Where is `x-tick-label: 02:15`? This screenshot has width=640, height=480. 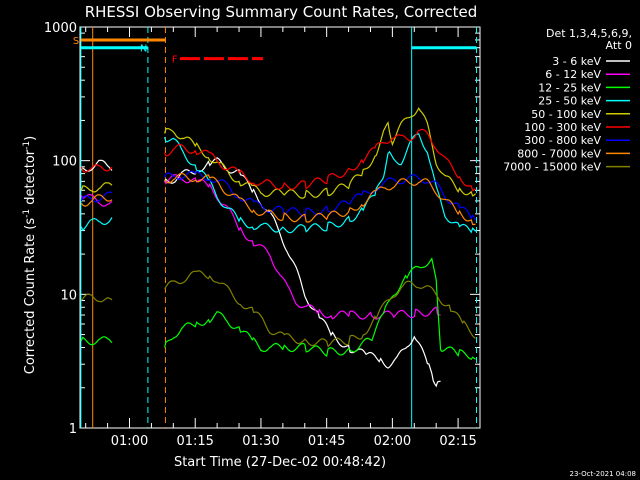 x-tick-label: 02:15 is located at coordinates (457, 441).